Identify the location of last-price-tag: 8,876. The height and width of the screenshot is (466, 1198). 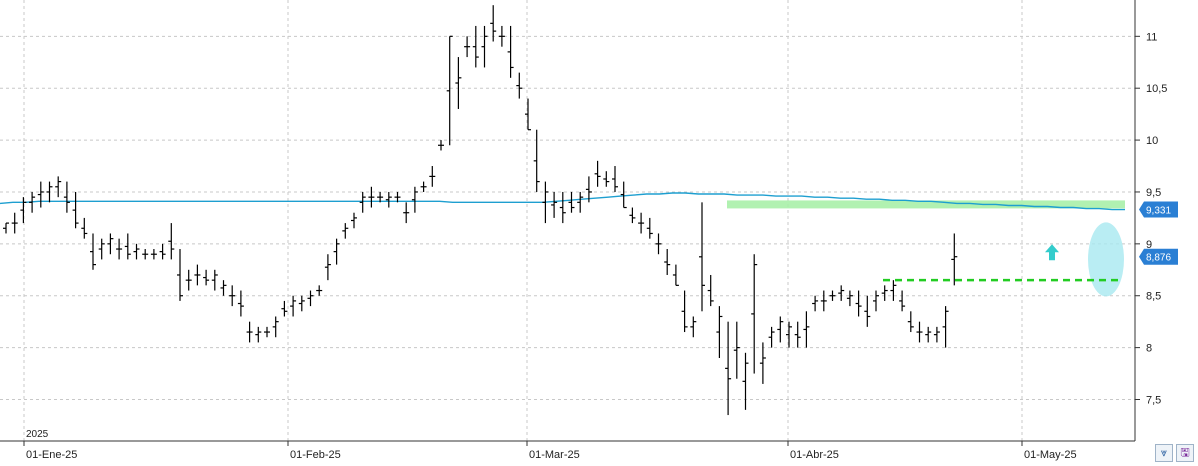
(1158, 258).